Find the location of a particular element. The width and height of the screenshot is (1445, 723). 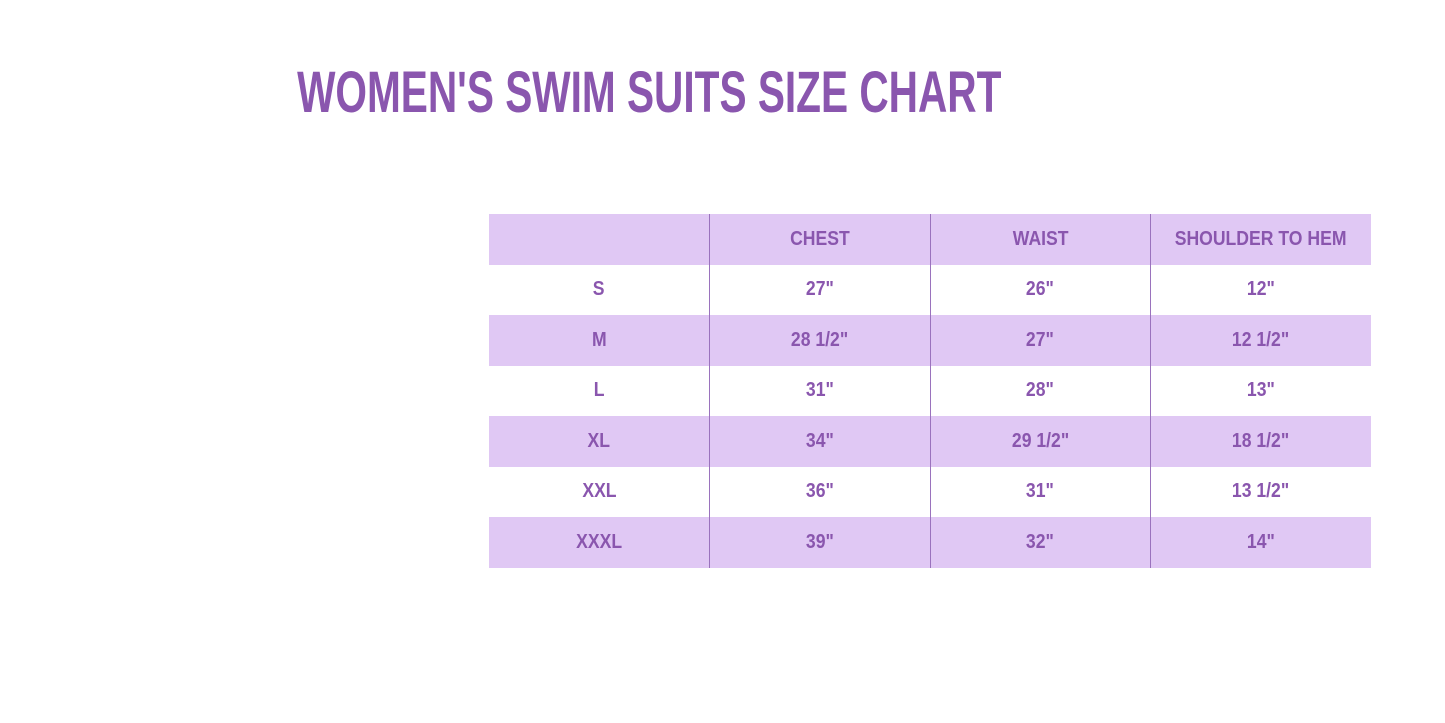

cell-chest: 31" is located at coordinates (819, 390).